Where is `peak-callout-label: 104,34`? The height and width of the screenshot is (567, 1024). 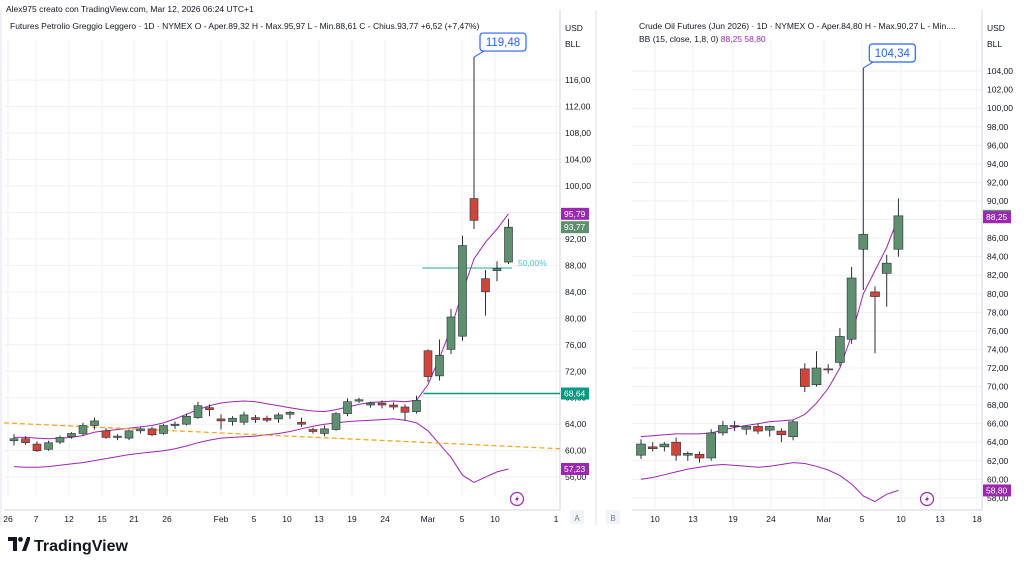
peak-callout-label: 104,34 is located at coordinates (893, 54).